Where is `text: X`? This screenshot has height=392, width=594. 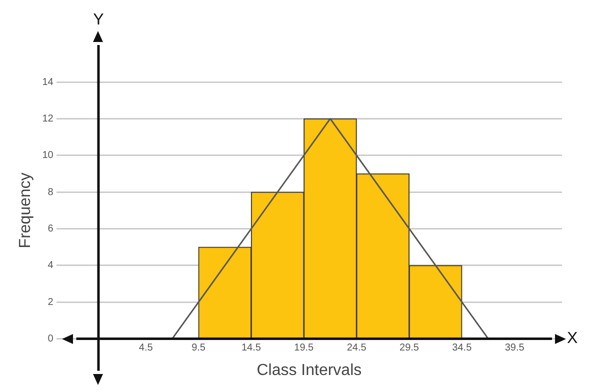 text: X is located at coordinates (572, 339).